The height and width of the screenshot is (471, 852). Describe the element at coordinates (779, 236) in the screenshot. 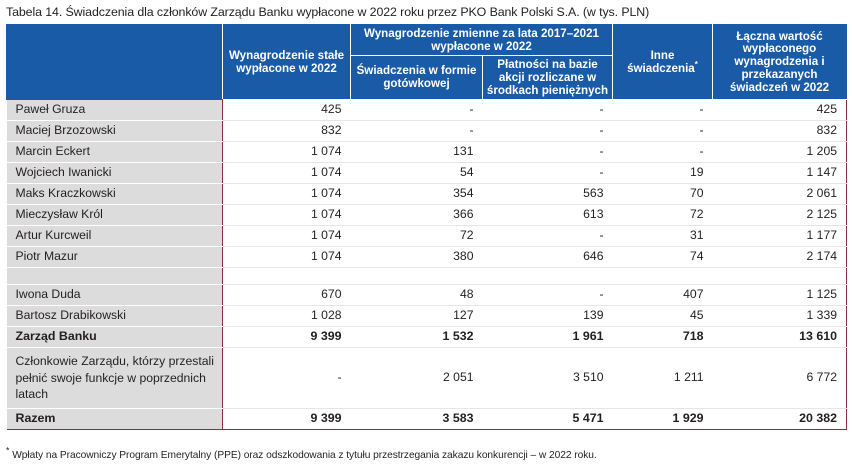

I see `cell-total: 1 177` at that location.